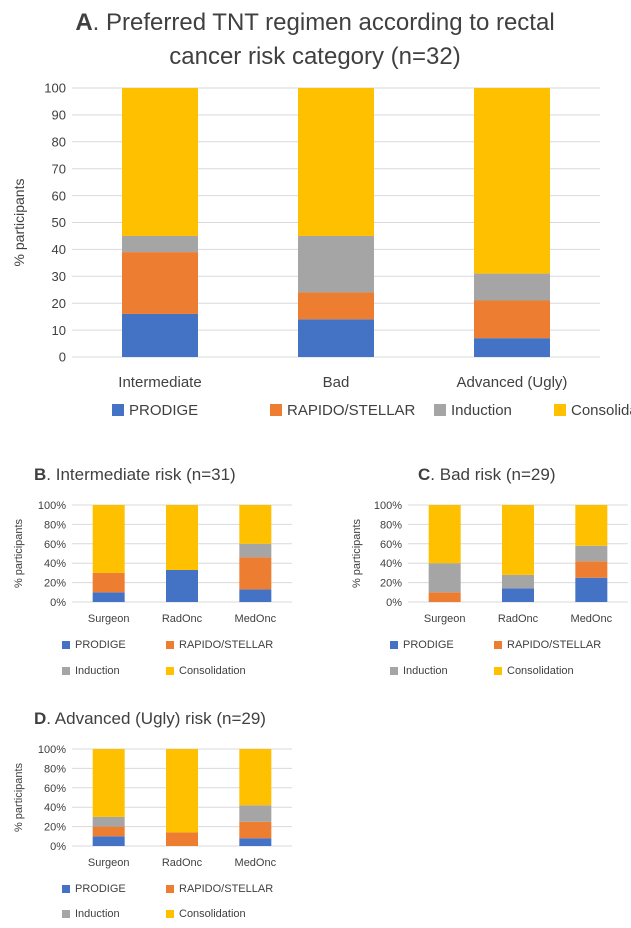 The width and height of the screenshot is (631, 928). I want to click on y-tick-label: 90, so click(59, 115).